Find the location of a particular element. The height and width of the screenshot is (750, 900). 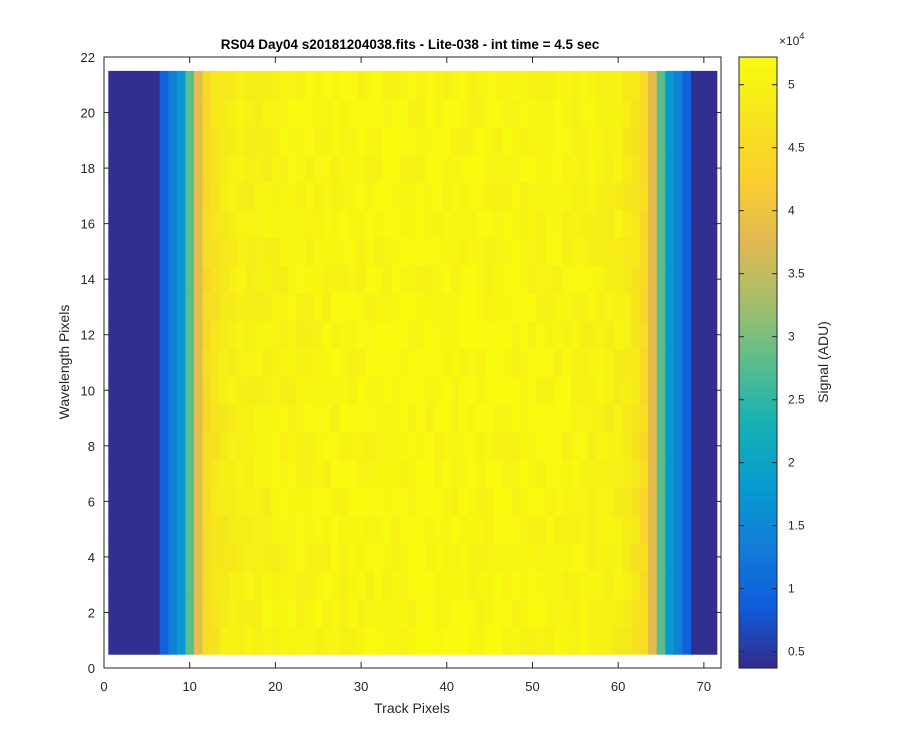

colorbar-axis: 0.511.522.533.544.55 is located at coordinates (772, 368).